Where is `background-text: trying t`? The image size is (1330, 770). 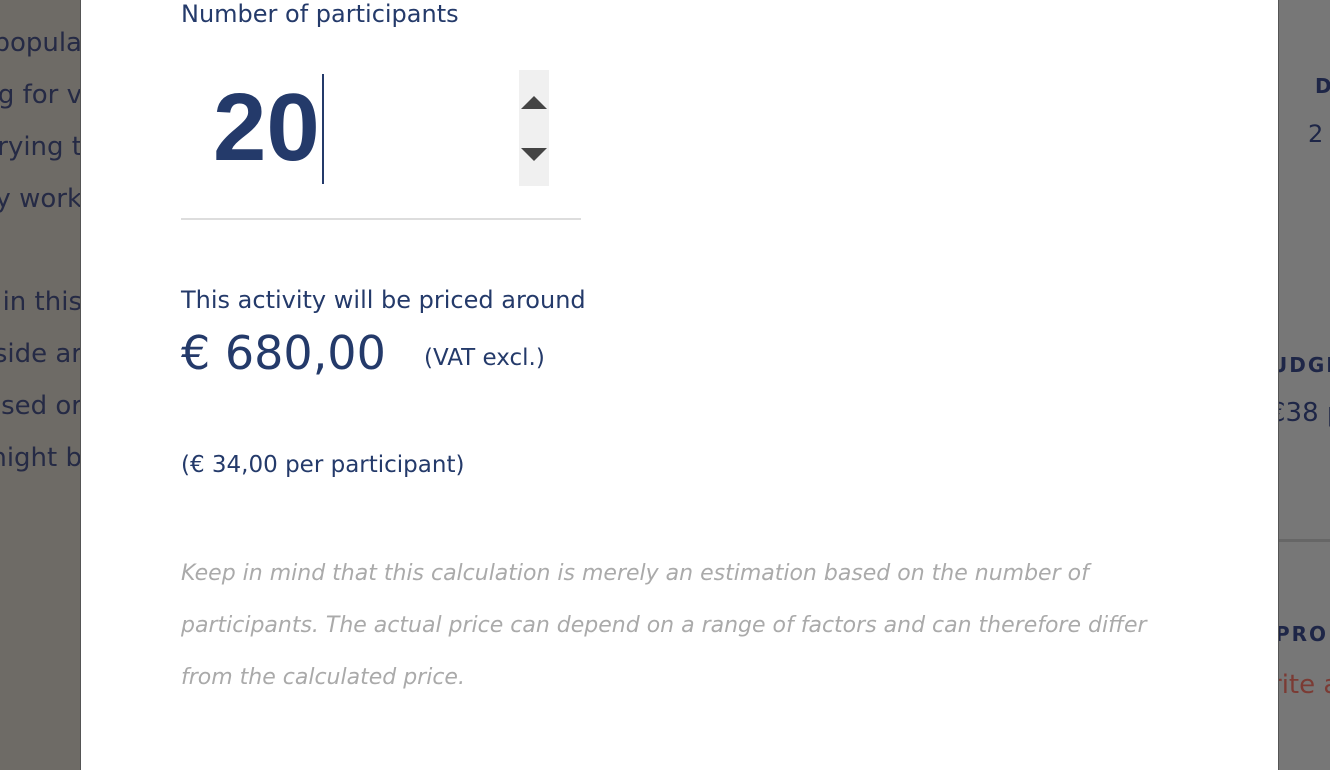
background-text: trying t is located at coordinates (40, 147).